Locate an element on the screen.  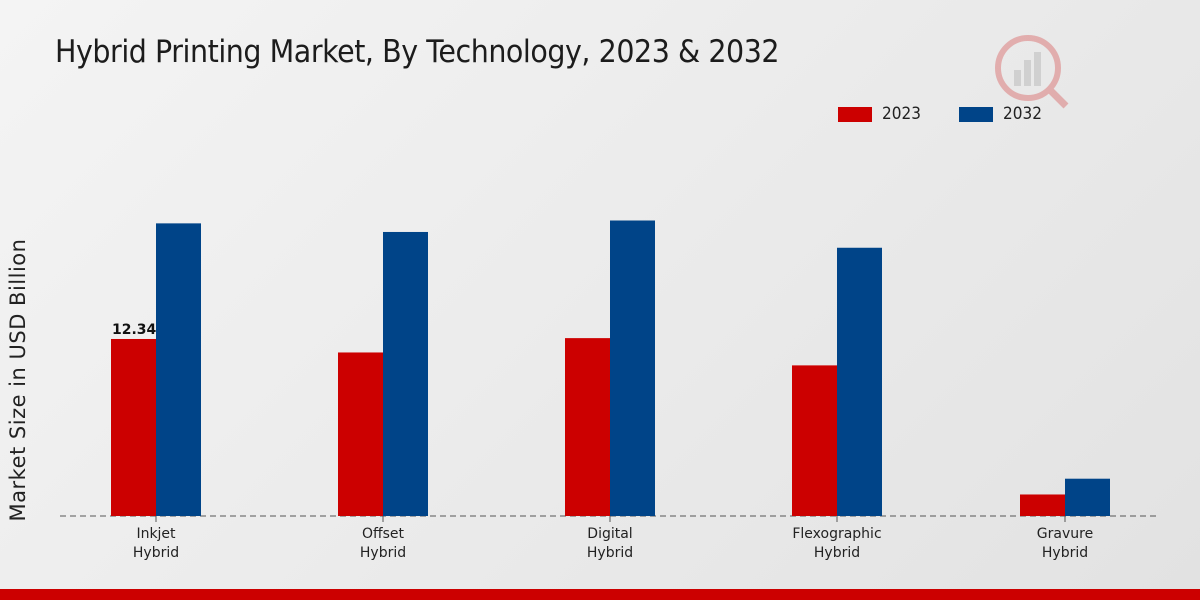
x-tick-label: Inkjet Hybrid is located at coordinates (156, 543).